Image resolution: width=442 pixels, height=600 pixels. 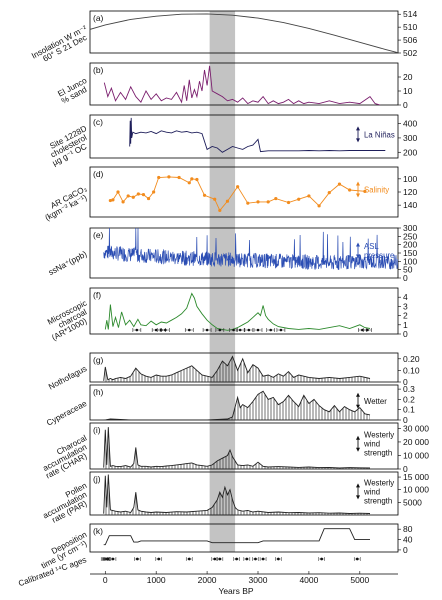 I want to click on y-tick-label: 0.3, so click(x=409, y=389).